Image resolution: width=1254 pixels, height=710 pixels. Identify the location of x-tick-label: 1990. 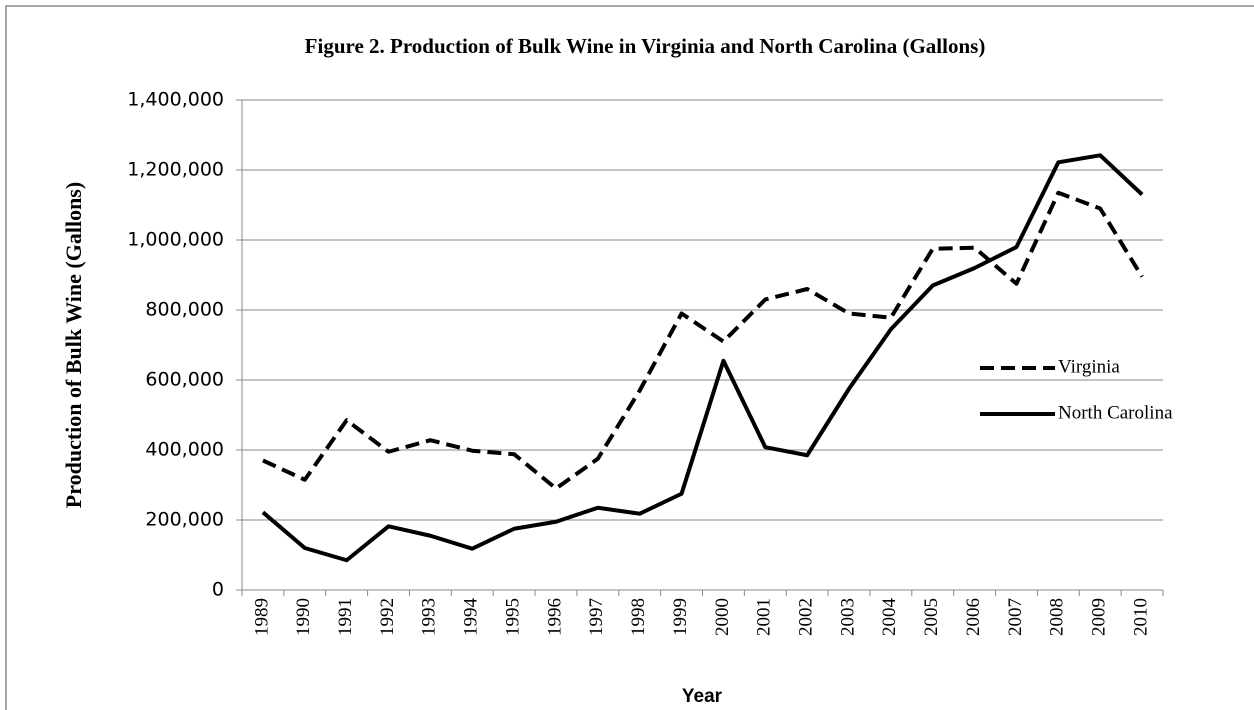
(303, 617).